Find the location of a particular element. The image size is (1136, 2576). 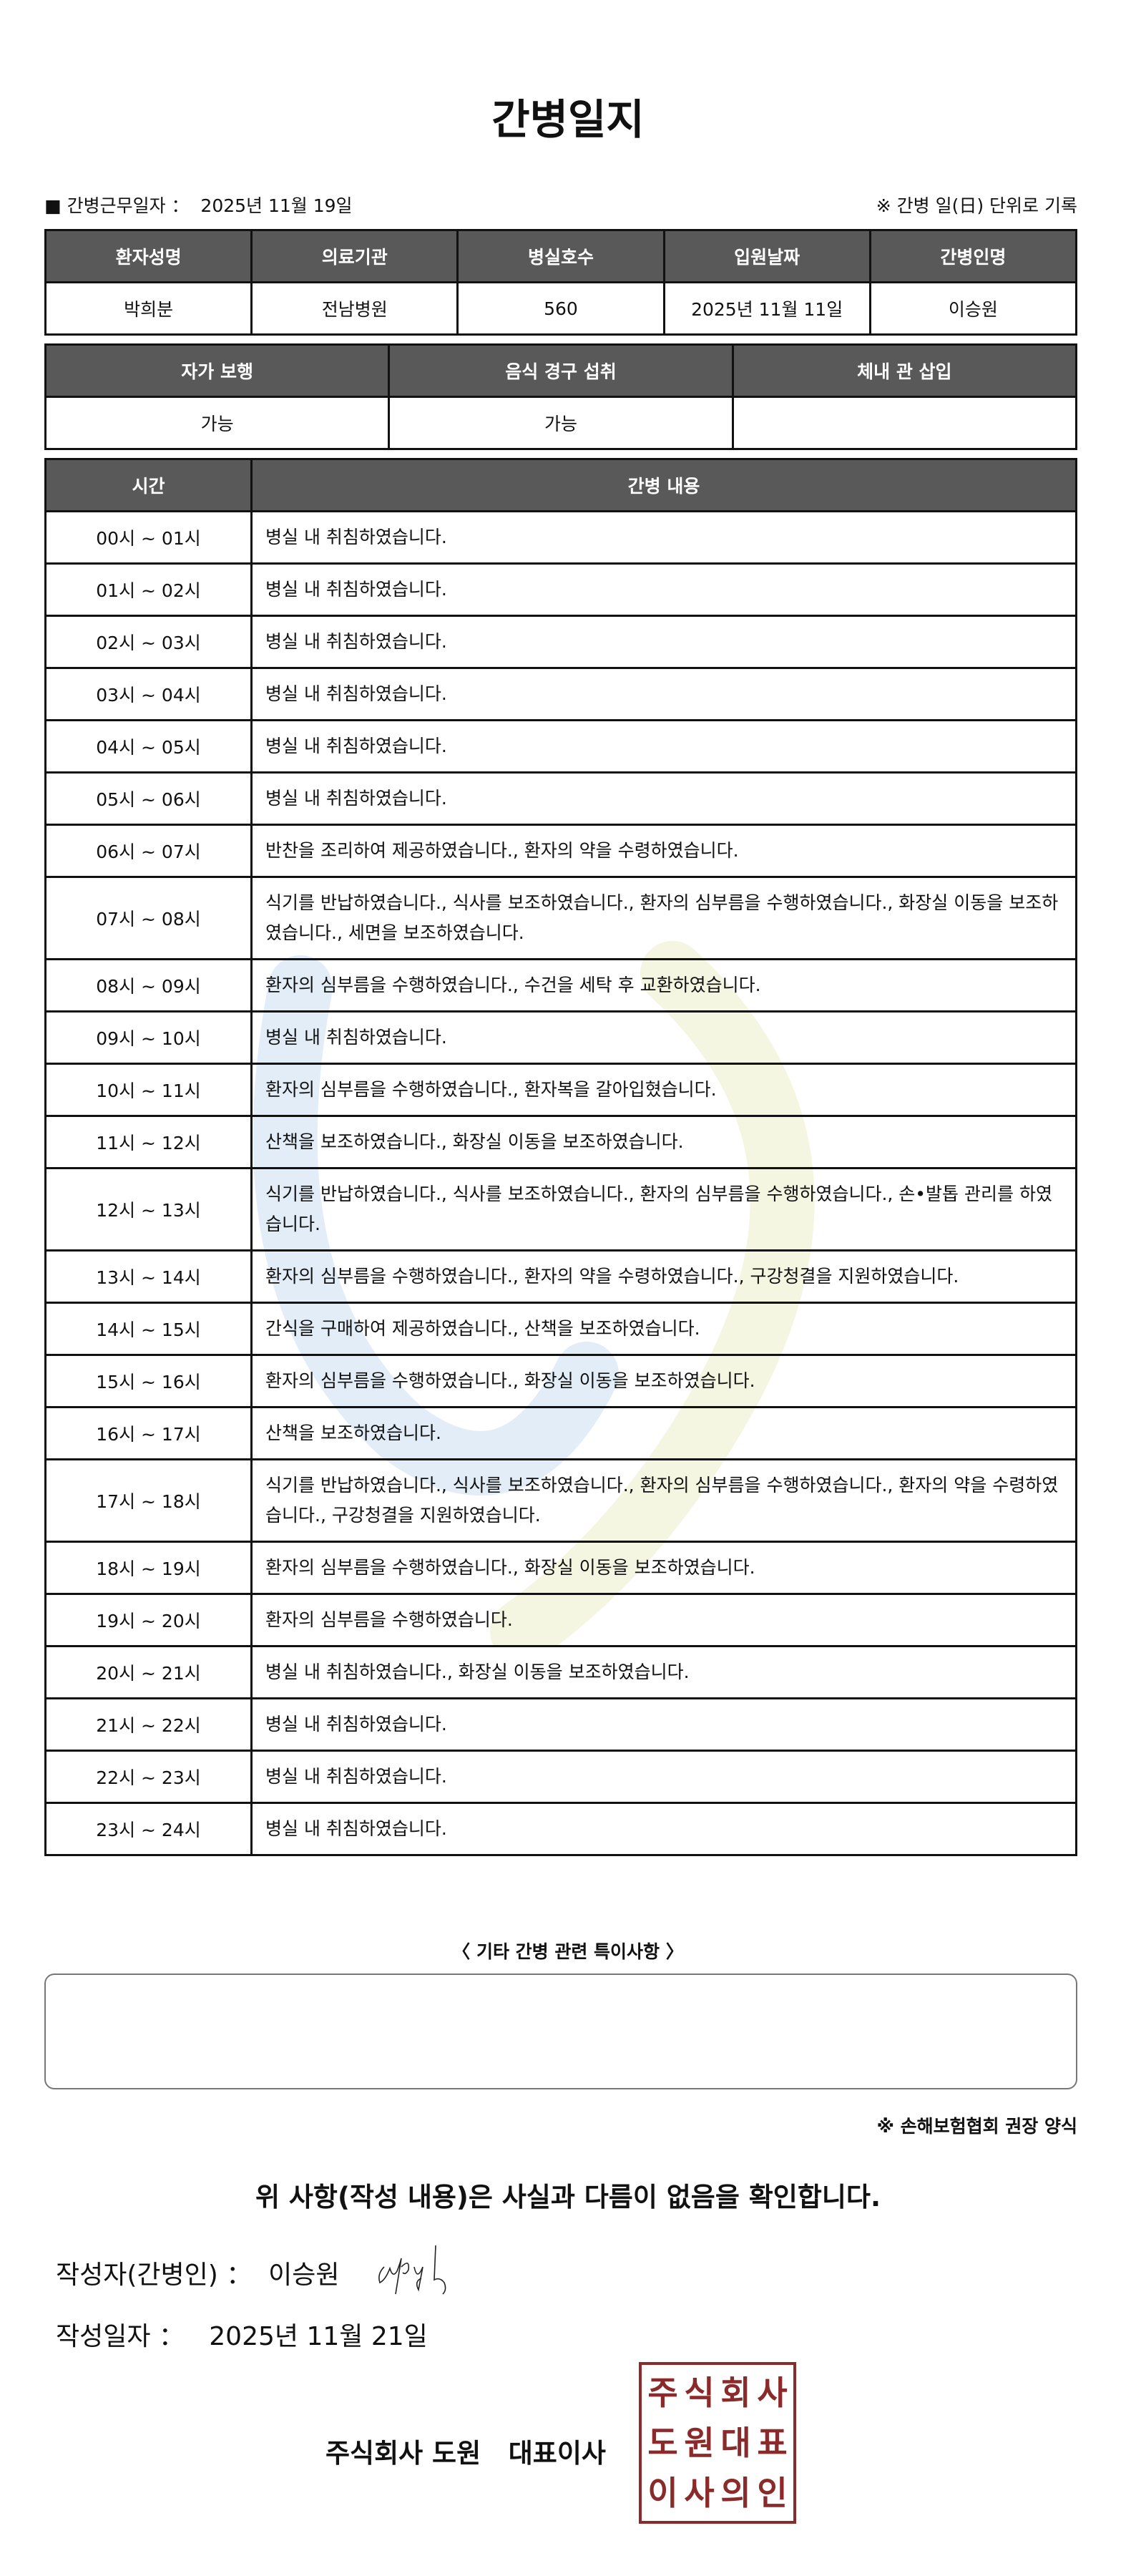

notes-box is located at coordinates (560, 2031).